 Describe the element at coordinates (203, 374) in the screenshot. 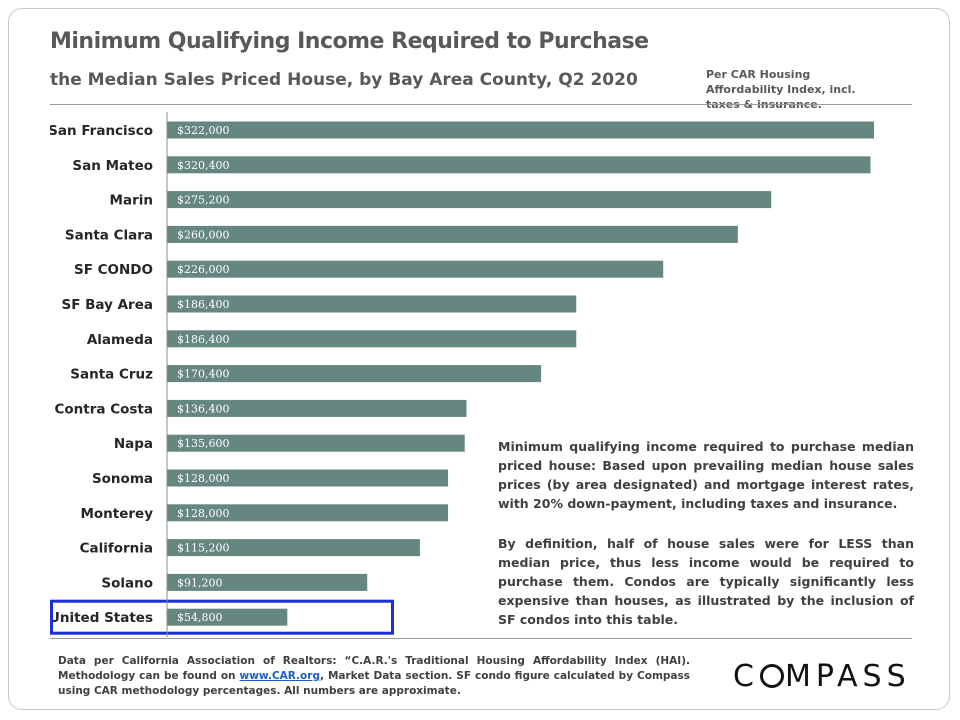

I see `bar-value-label: $170,400` at that location.